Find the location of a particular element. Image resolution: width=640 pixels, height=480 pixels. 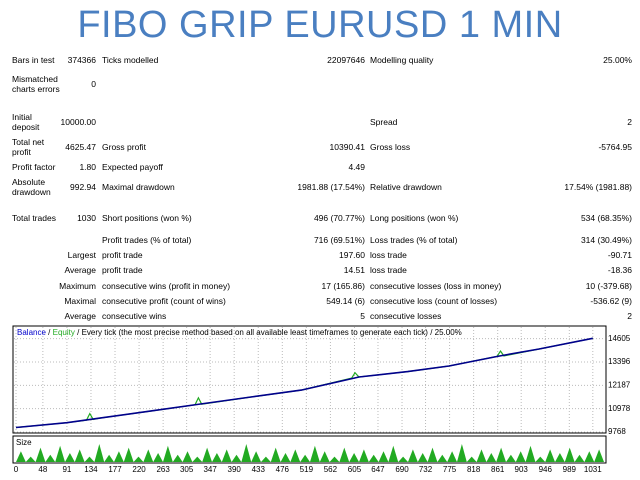

x-tick-label: 220 is located at coordinates (139, 469).